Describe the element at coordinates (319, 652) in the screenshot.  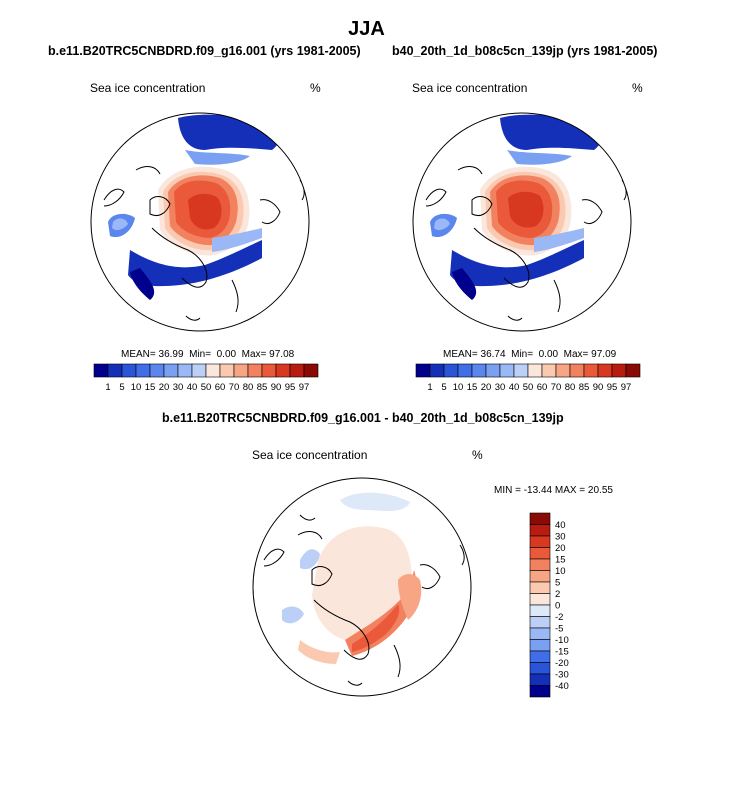
I see `map3-diff-atlantic` at that location.